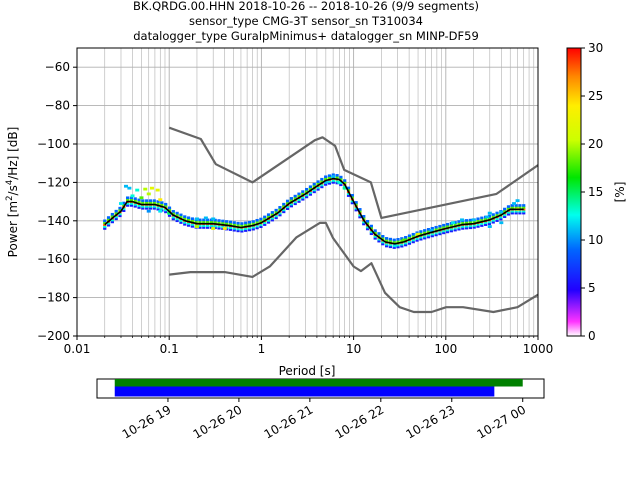 The height and width of the screenshot is (480, 640). What do you see at coordinates (595, 96) in the screenshot?
I see `colorbar-tick-label: 25` at bounding box center [595, 96].